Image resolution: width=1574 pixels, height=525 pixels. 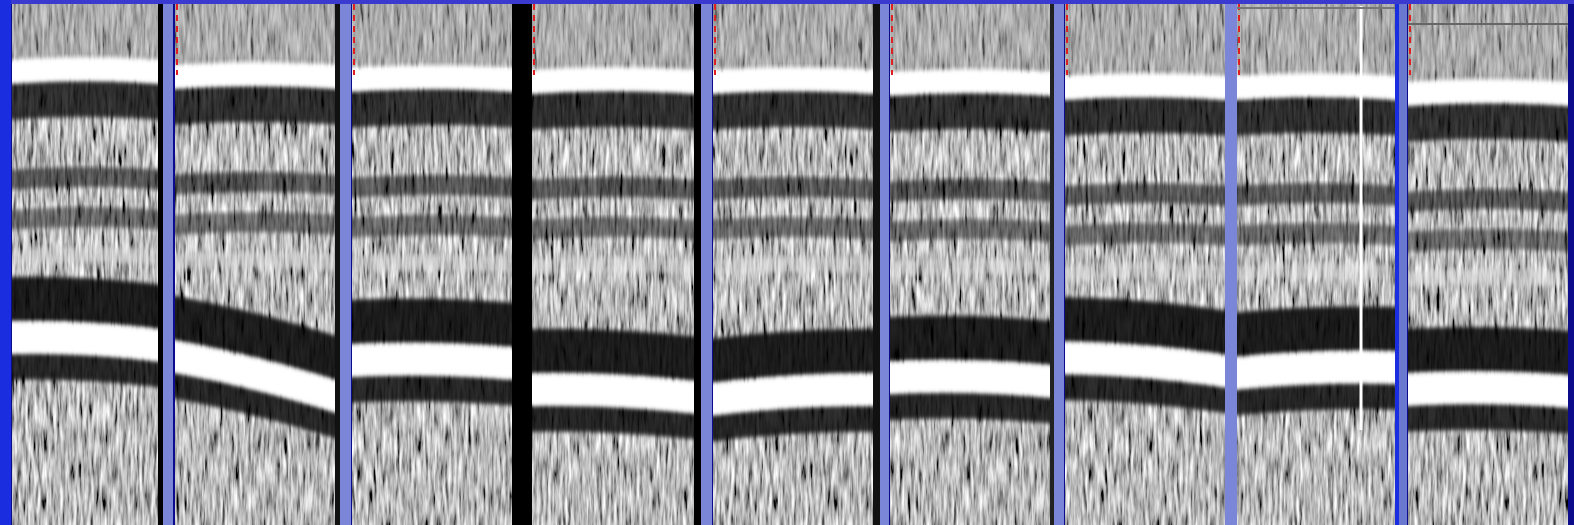 What do you see at coordinates (5, 262) in the screenshot?
I see `left-border` at bounding box center [5, 262].